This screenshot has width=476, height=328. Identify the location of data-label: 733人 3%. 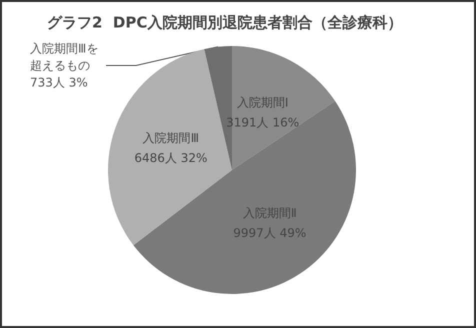
(59, 83).